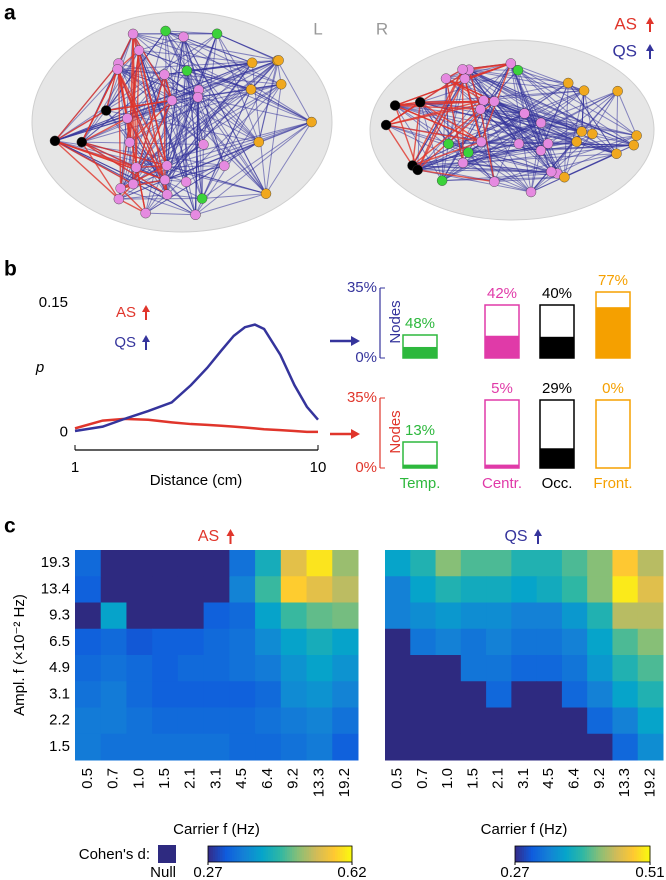 This screenshot has width=666, height=880. What do you see at coordinates (10, 526) in the screenshot?
I see `panel-letter: c` at bounding box center [10, 526].